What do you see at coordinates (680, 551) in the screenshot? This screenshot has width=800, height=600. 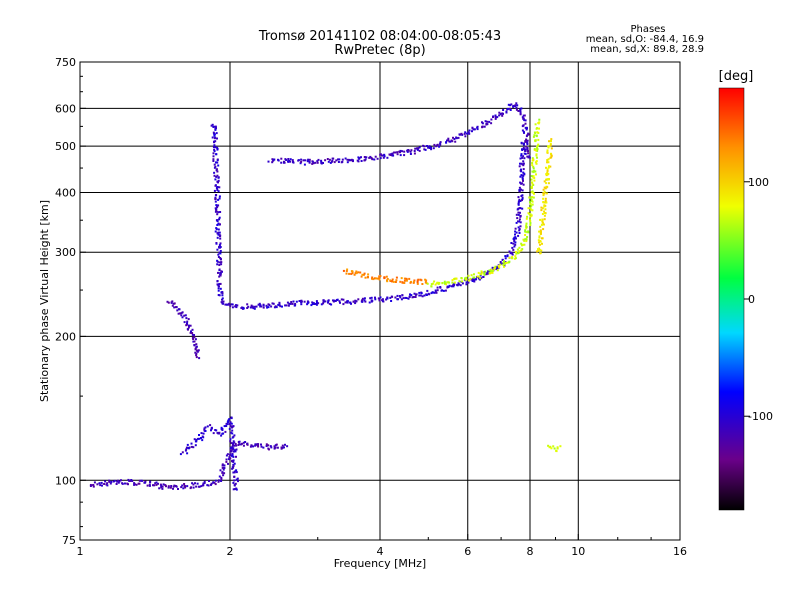 I see `x-tick-label-6: 16` at bounding box center [680, 551].